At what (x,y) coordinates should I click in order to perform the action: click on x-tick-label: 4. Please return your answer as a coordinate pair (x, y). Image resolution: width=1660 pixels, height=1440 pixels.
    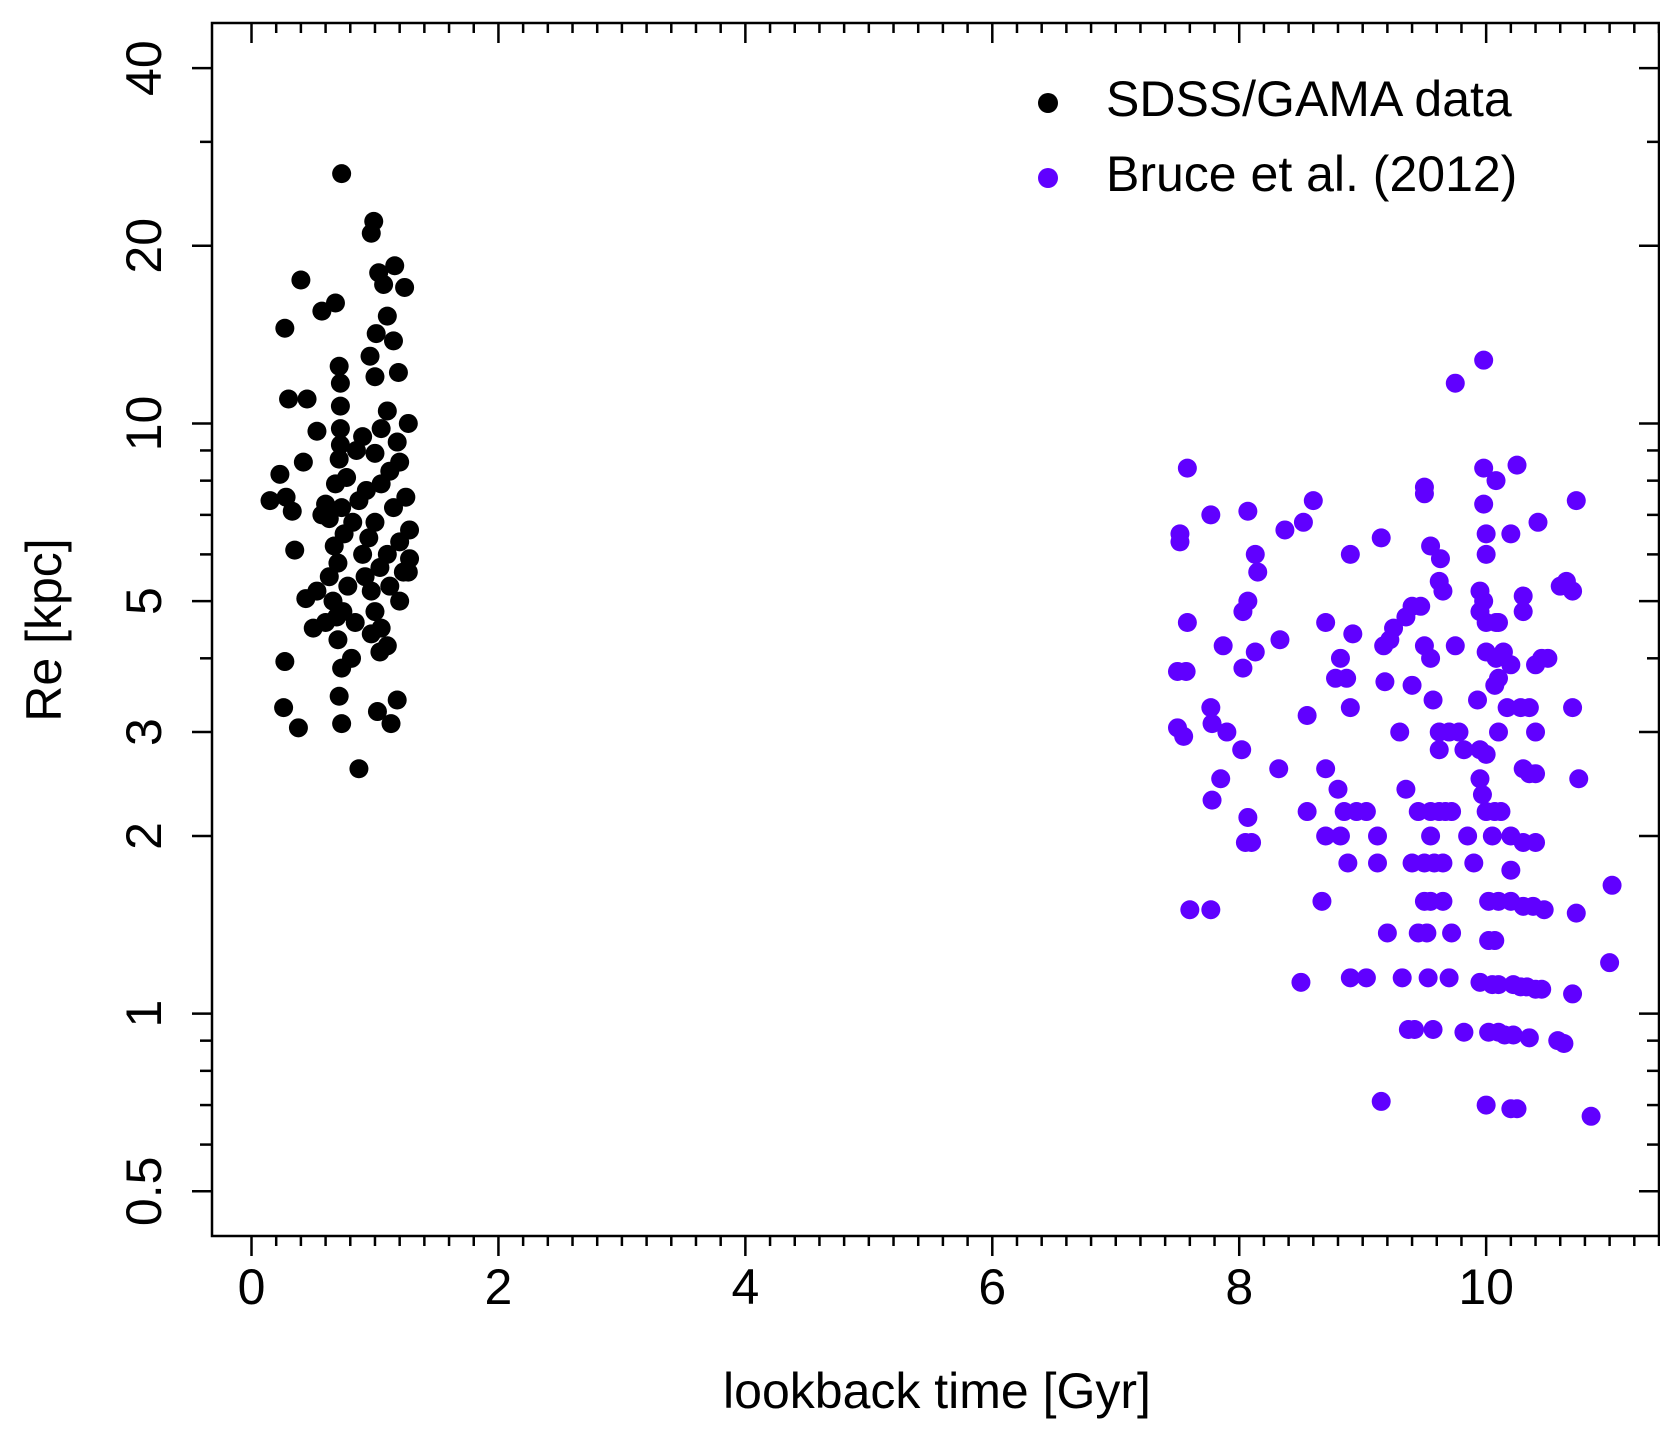
    Looking at the image, I should click on (745, 1287).